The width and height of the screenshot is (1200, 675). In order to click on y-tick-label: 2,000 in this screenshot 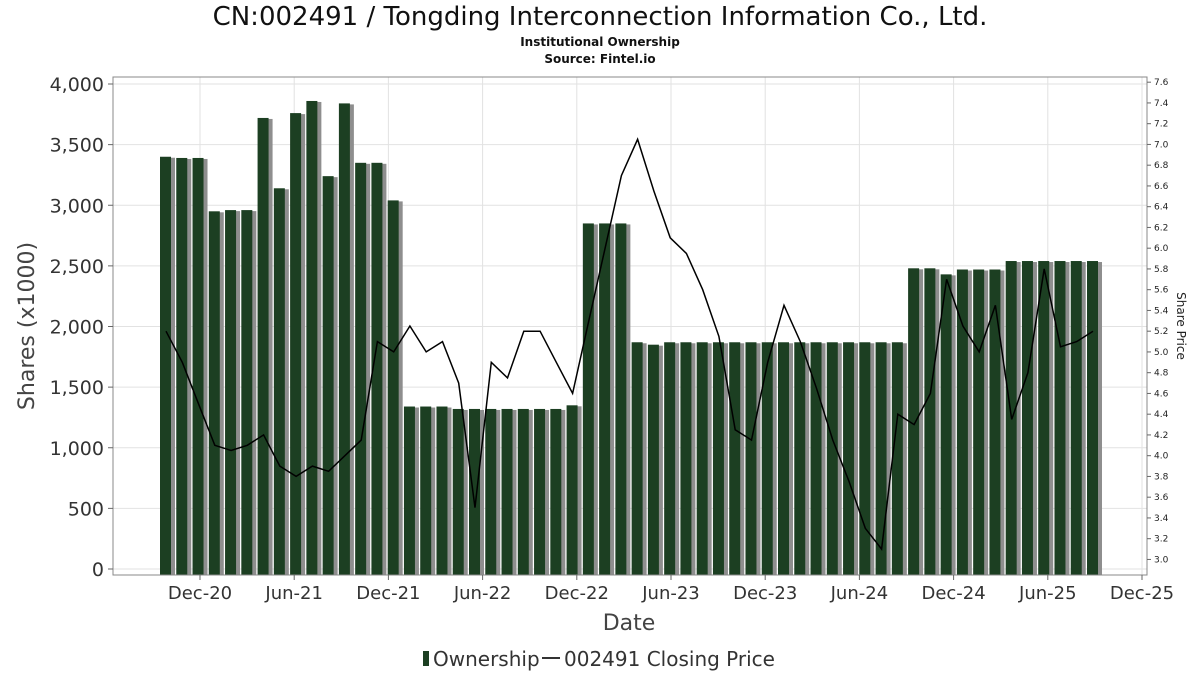, I will do `click(77, 328)`.